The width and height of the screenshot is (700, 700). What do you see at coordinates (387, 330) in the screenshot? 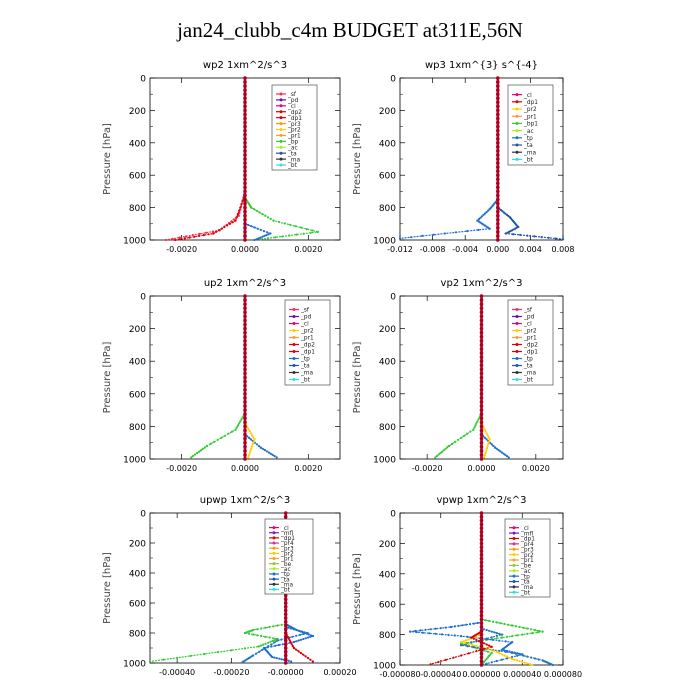
I see `y-tick-label: 200` at bounding box center [387, 330].